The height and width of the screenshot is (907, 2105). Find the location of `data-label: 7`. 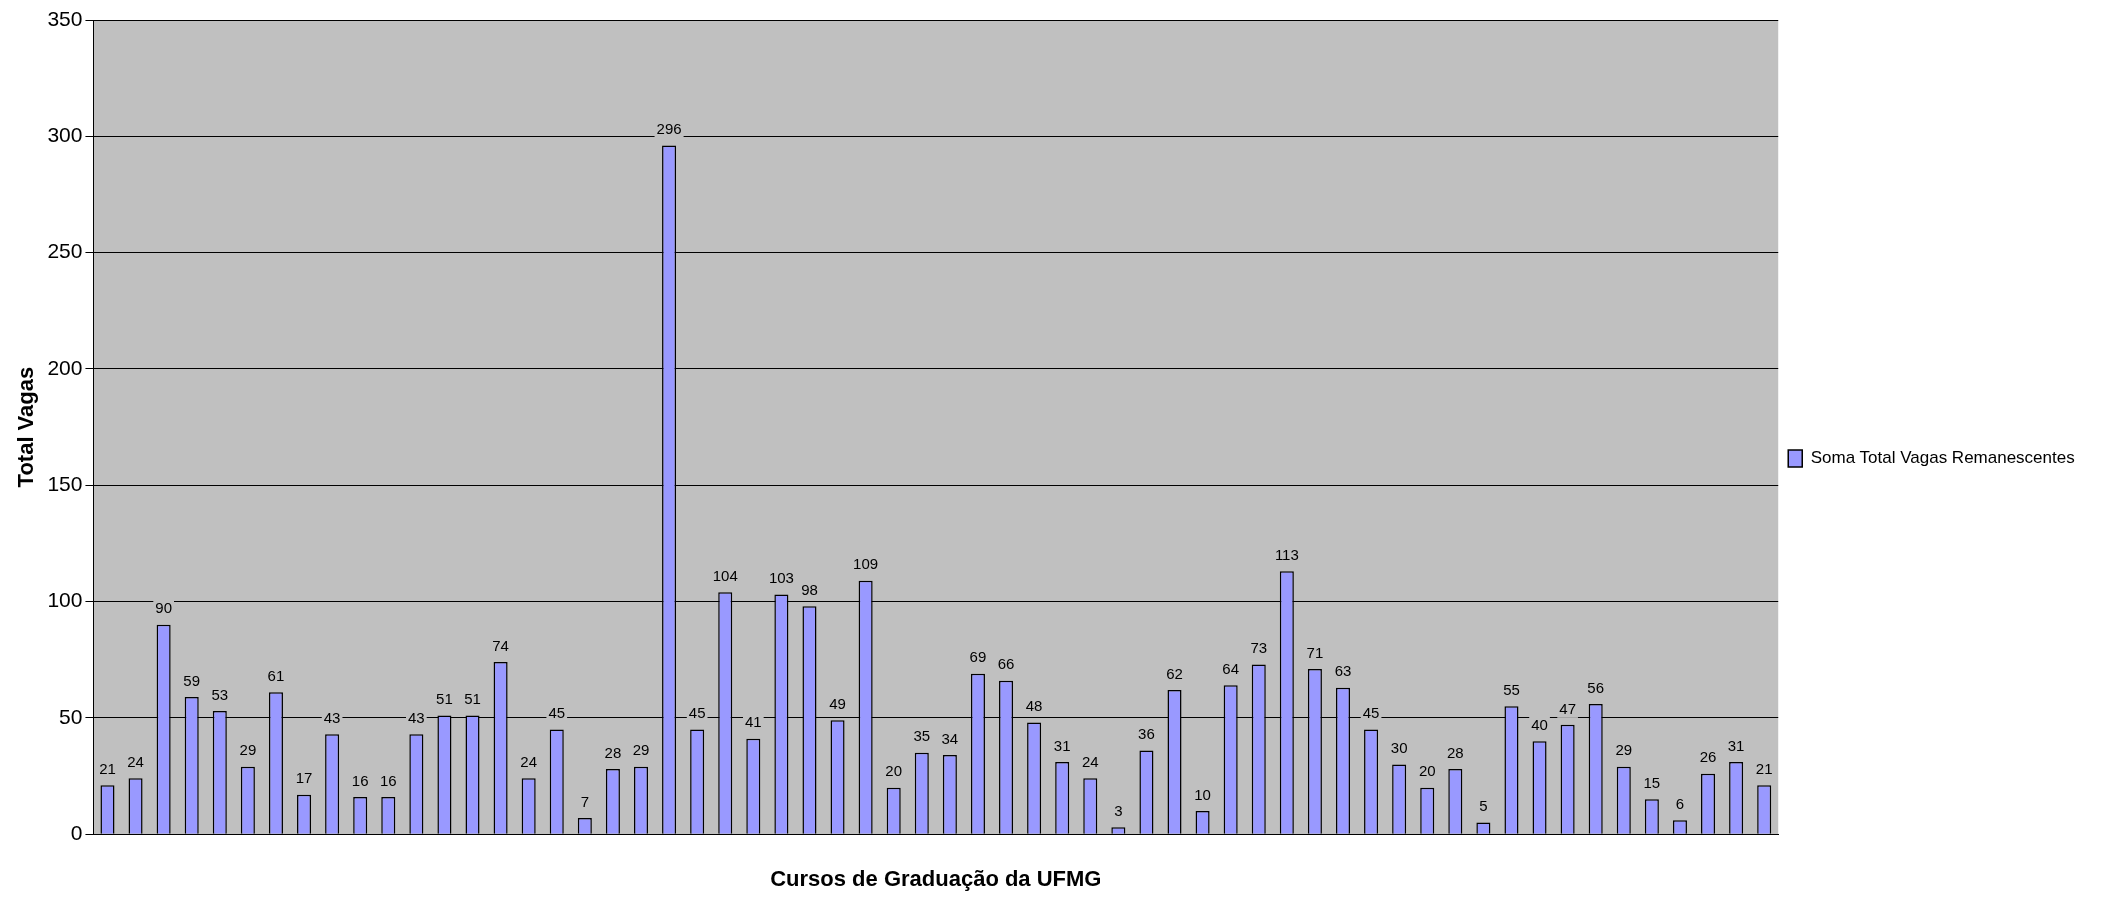

data-label: 7 is located at coordinates (585, 801).